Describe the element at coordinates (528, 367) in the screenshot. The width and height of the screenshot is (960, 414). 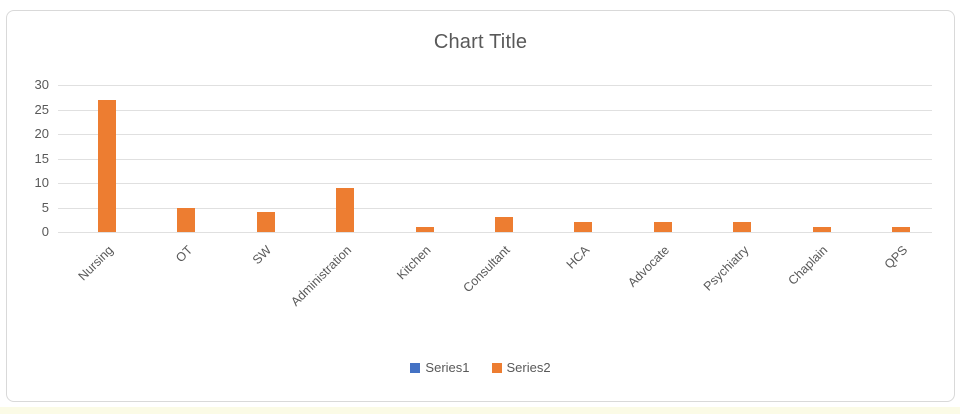
I see `legend-label: Series2` at that location.